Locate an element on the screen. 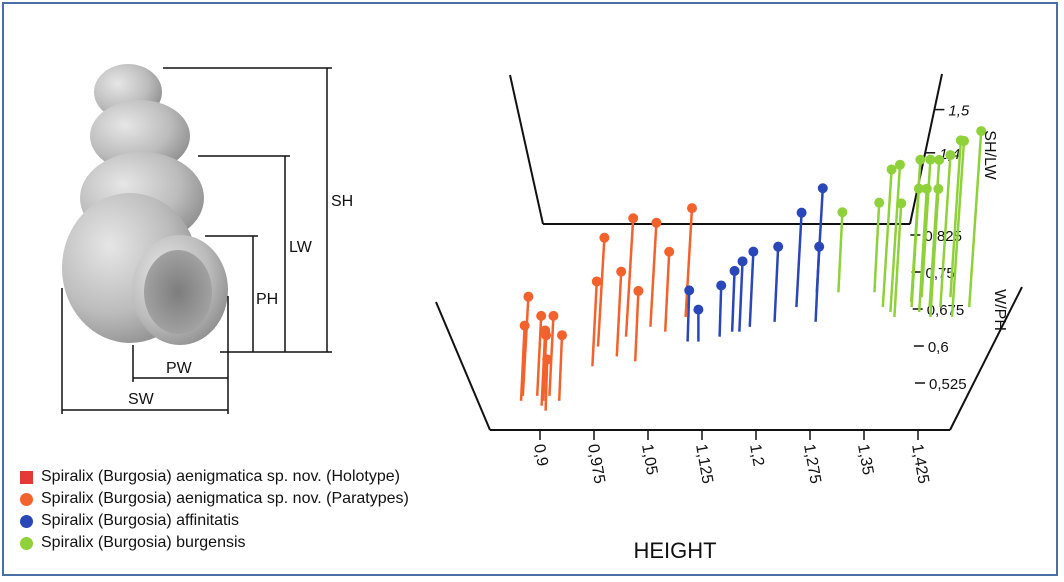  x-tick-label: 0,9 is located at coordinates (540, 455).